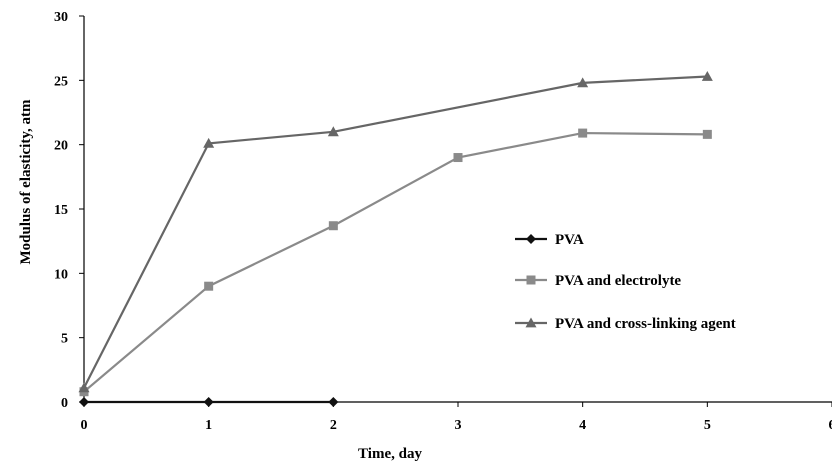  Describe the element at coordinates (61, 146) in the screenshot. I see `y-tick-label: 20` at that location.